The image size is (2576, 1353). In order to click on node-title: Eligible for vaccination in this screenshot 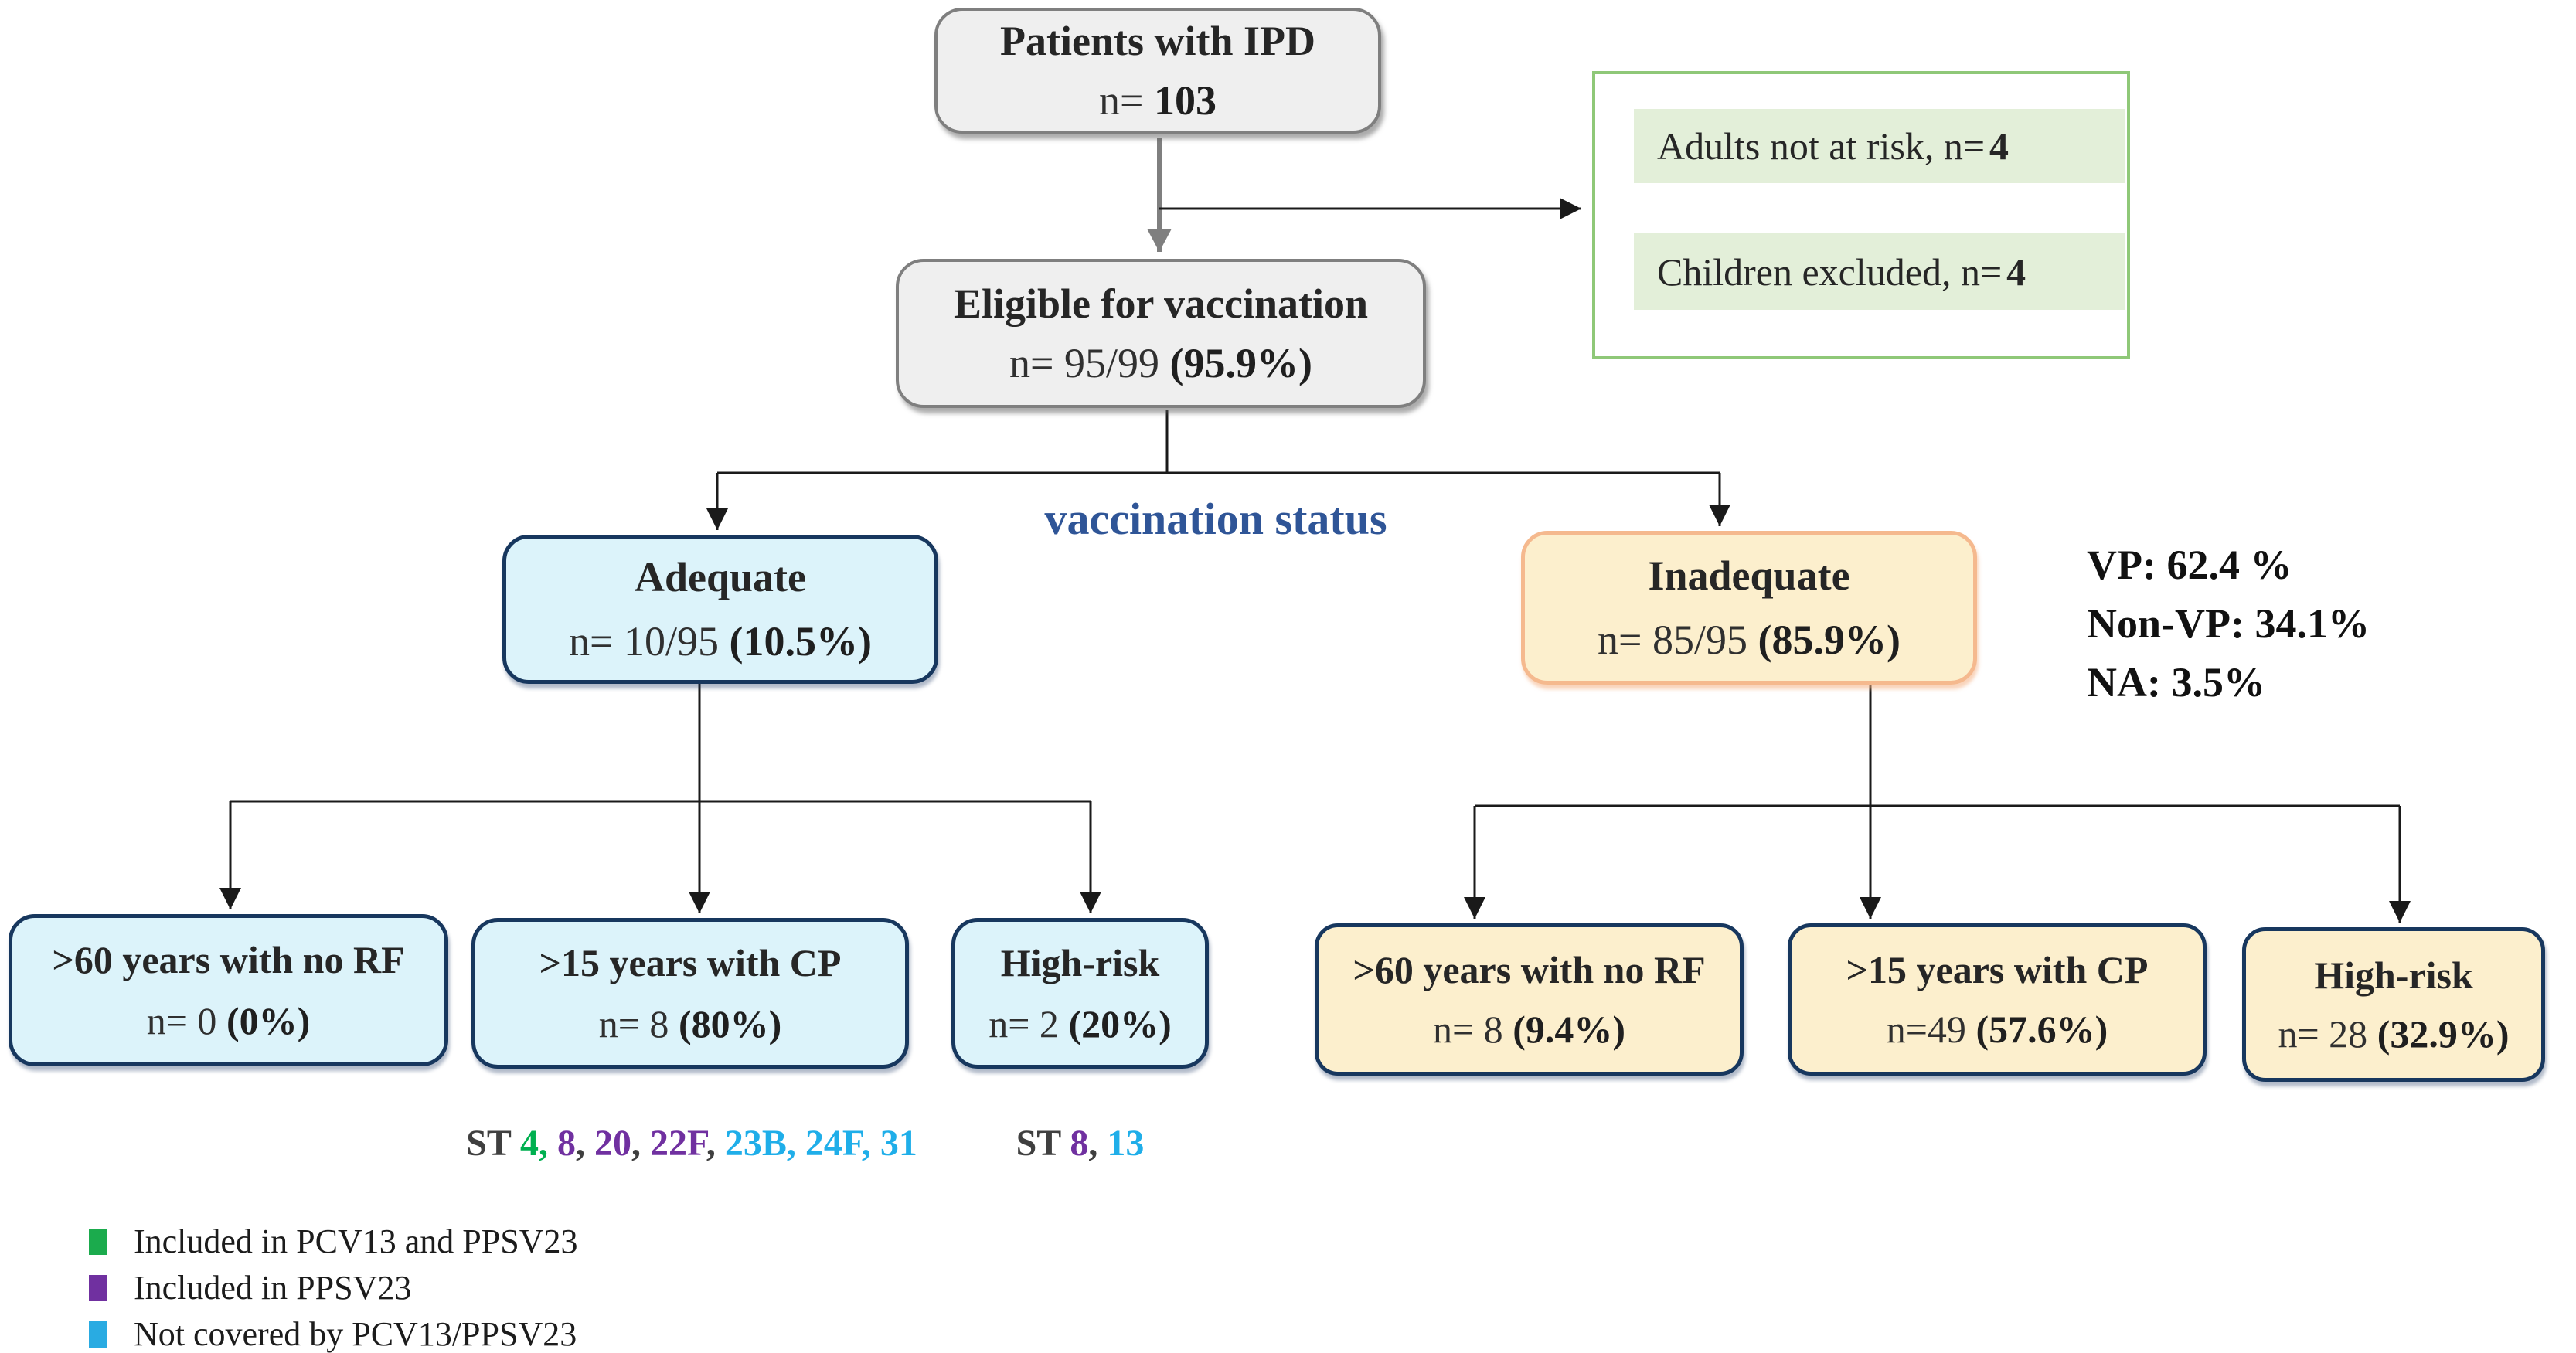, I will do `click(1161, 304)`.